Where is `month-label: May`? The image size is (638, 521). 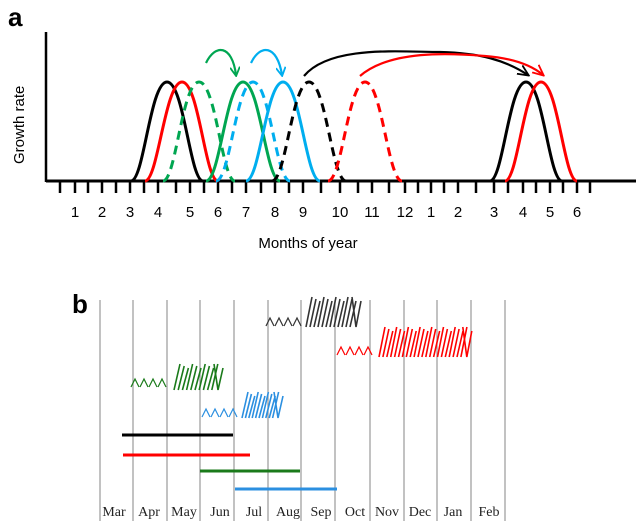 month-label: May is located at coordinates (184, 512).